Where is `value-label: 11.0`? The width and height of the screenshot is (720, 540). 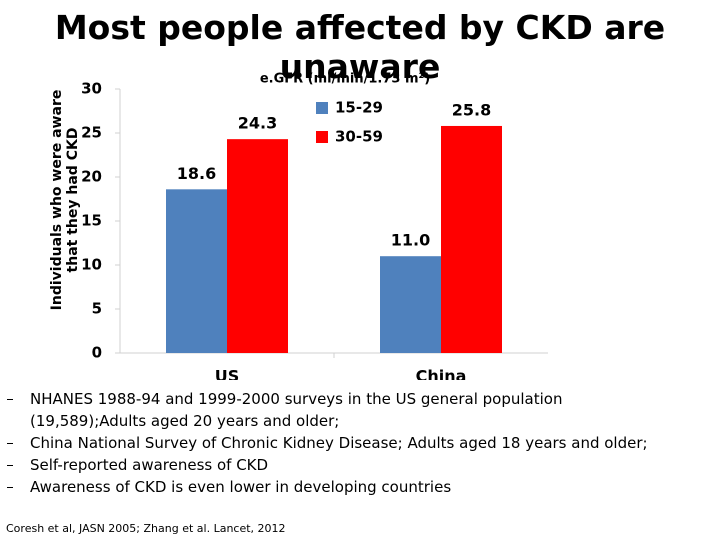 value-label: 11.0 is located at coordinates (410, 240).